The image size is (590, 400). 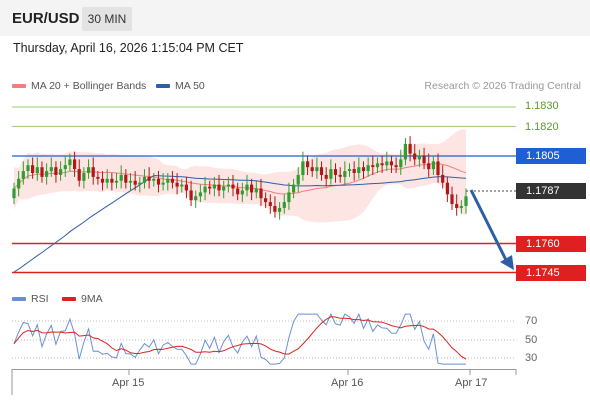 What do you see at coordinates (551, 244) in the screenshot?
I see `level-1760-tag: 1.1760` at bounding box center [551, 244].